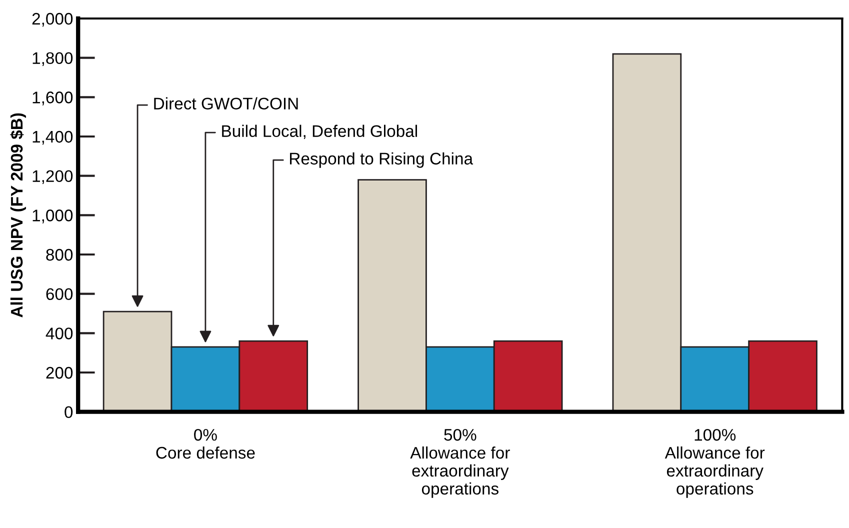  What do you see at coordinates (59, 334) in the screenshot?
I see `y-tick-label: 400` at bounding box center [59, 334].